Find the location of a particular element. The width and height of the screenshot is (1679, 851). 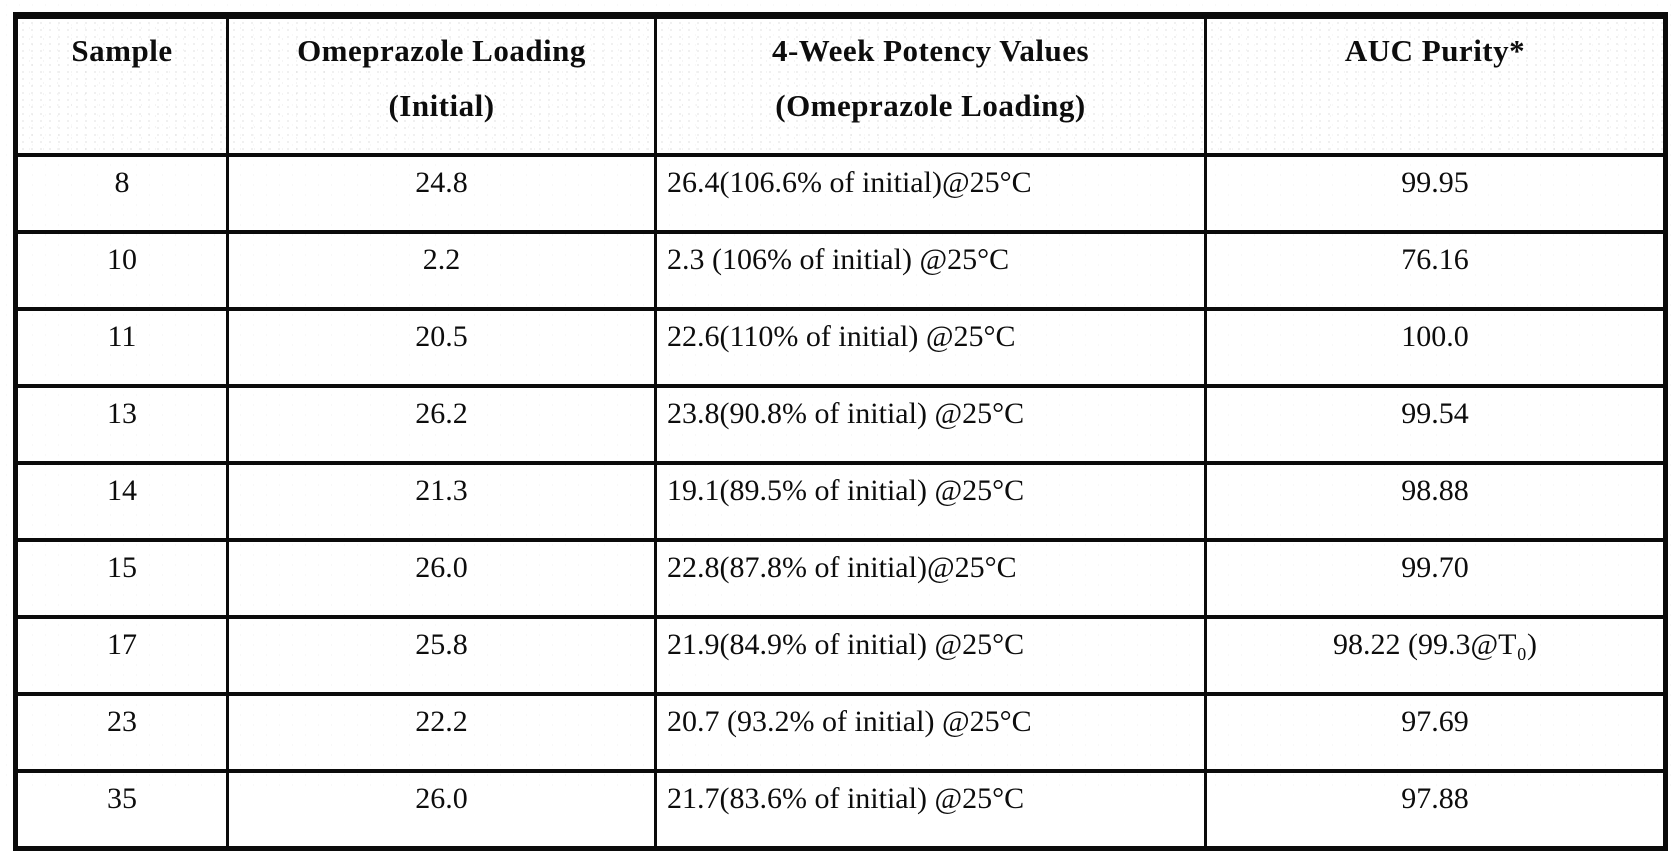

cell-potency: 19.1(89.5% of initial) @25°C is located at coordinates (930, 501).